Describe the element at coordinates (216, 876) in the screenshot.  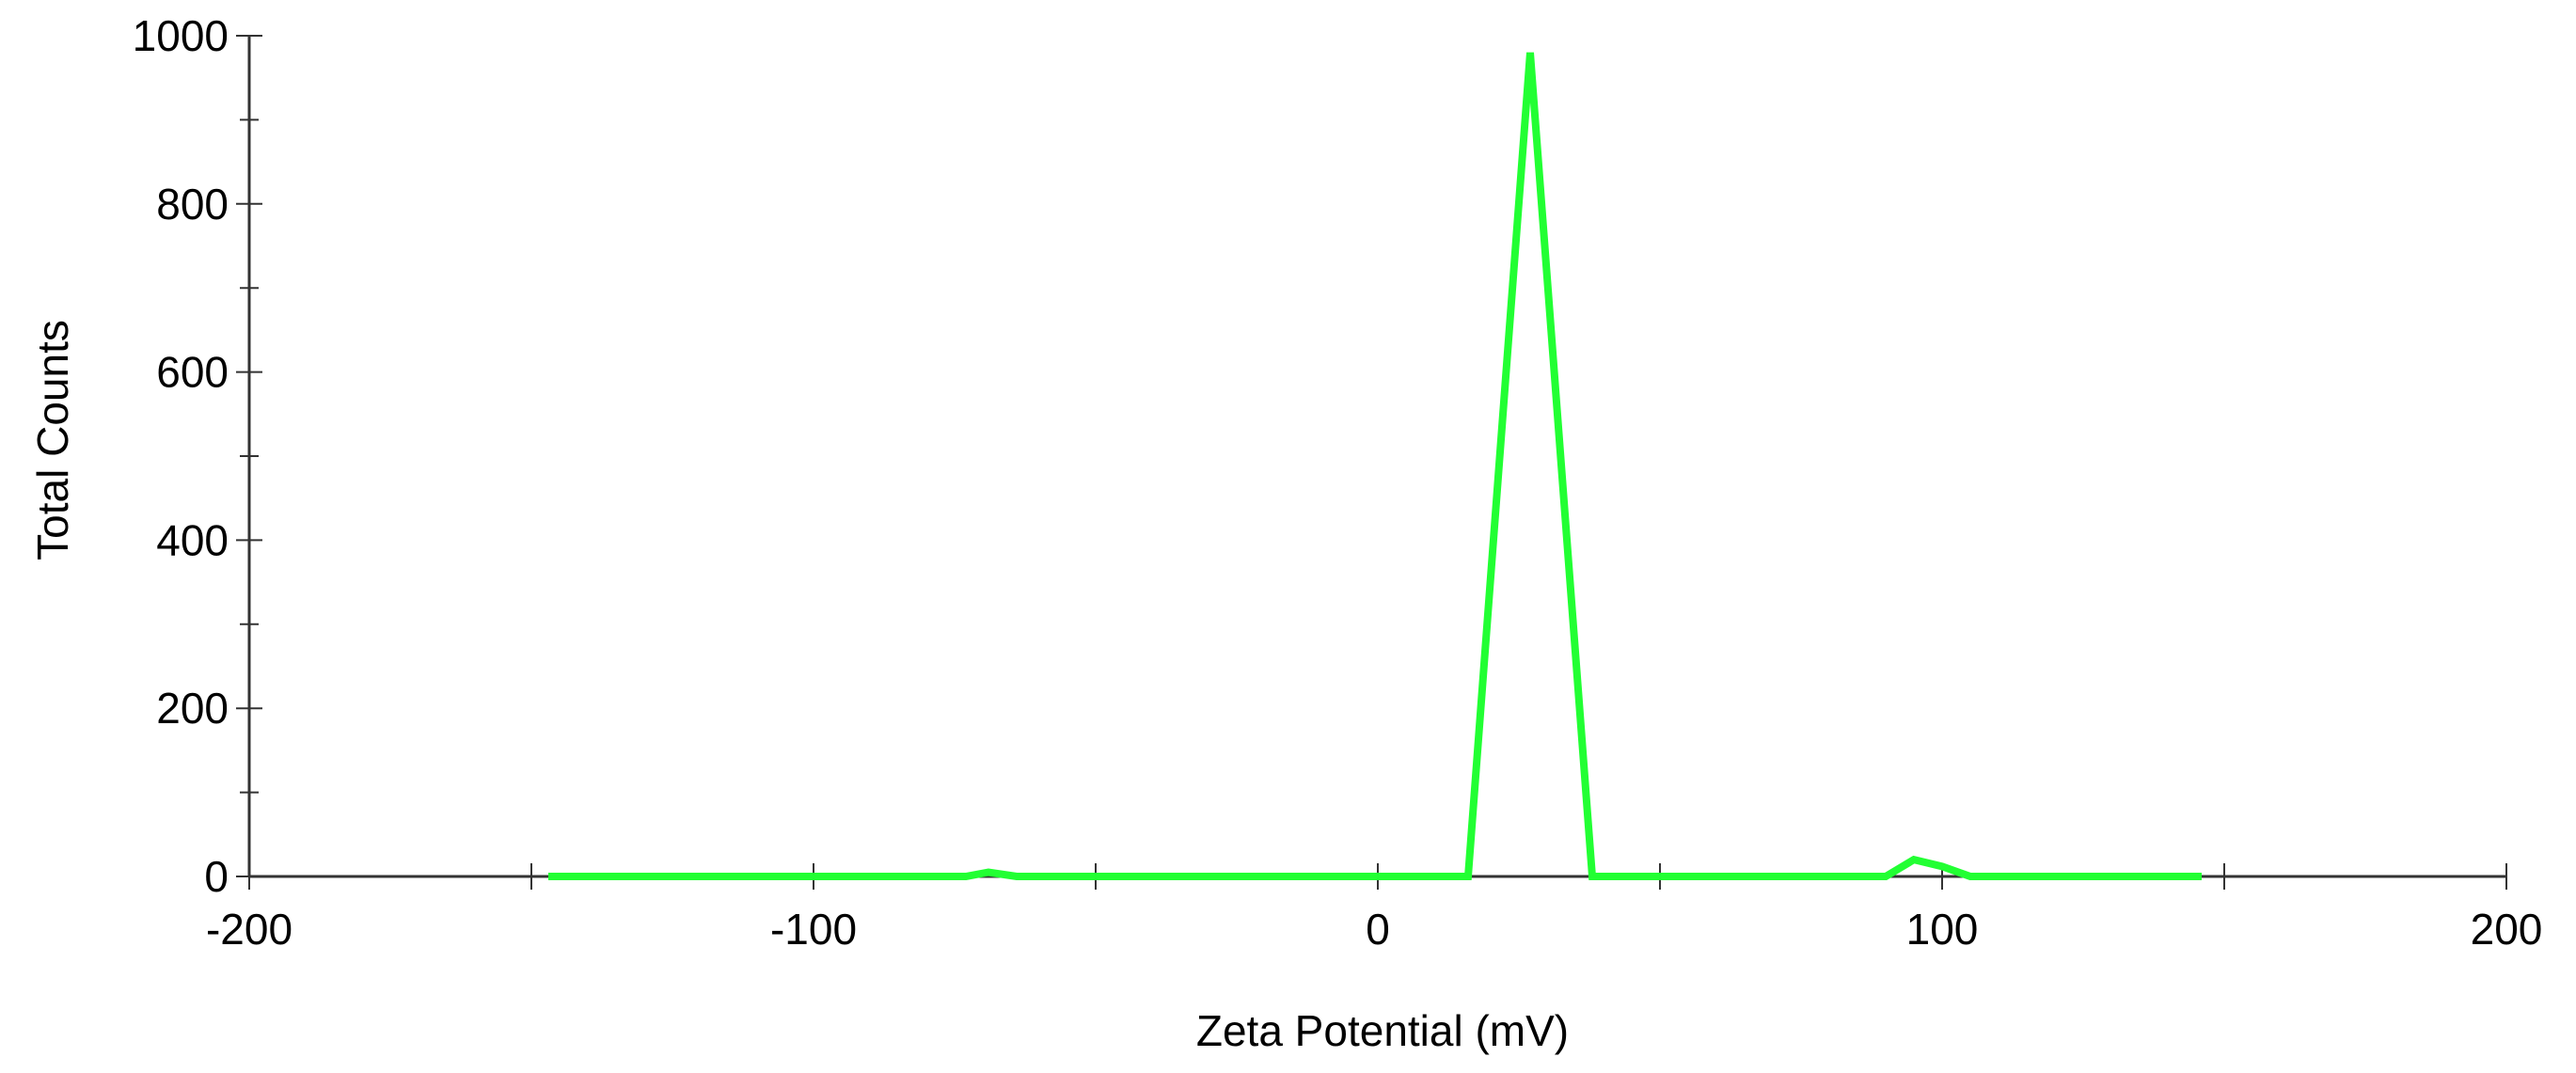
I see `y-tick-label: 0` at that location.